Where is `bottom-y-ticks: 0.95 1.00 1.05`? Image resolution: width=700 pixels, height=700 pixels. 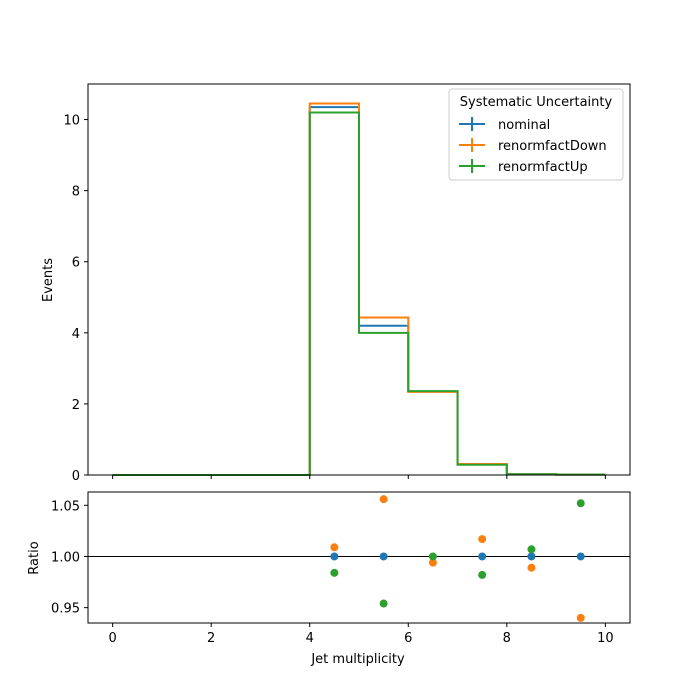 bottom-y-ticks: 0.95 1.00 1.05 is located at coordinates (69, 558).